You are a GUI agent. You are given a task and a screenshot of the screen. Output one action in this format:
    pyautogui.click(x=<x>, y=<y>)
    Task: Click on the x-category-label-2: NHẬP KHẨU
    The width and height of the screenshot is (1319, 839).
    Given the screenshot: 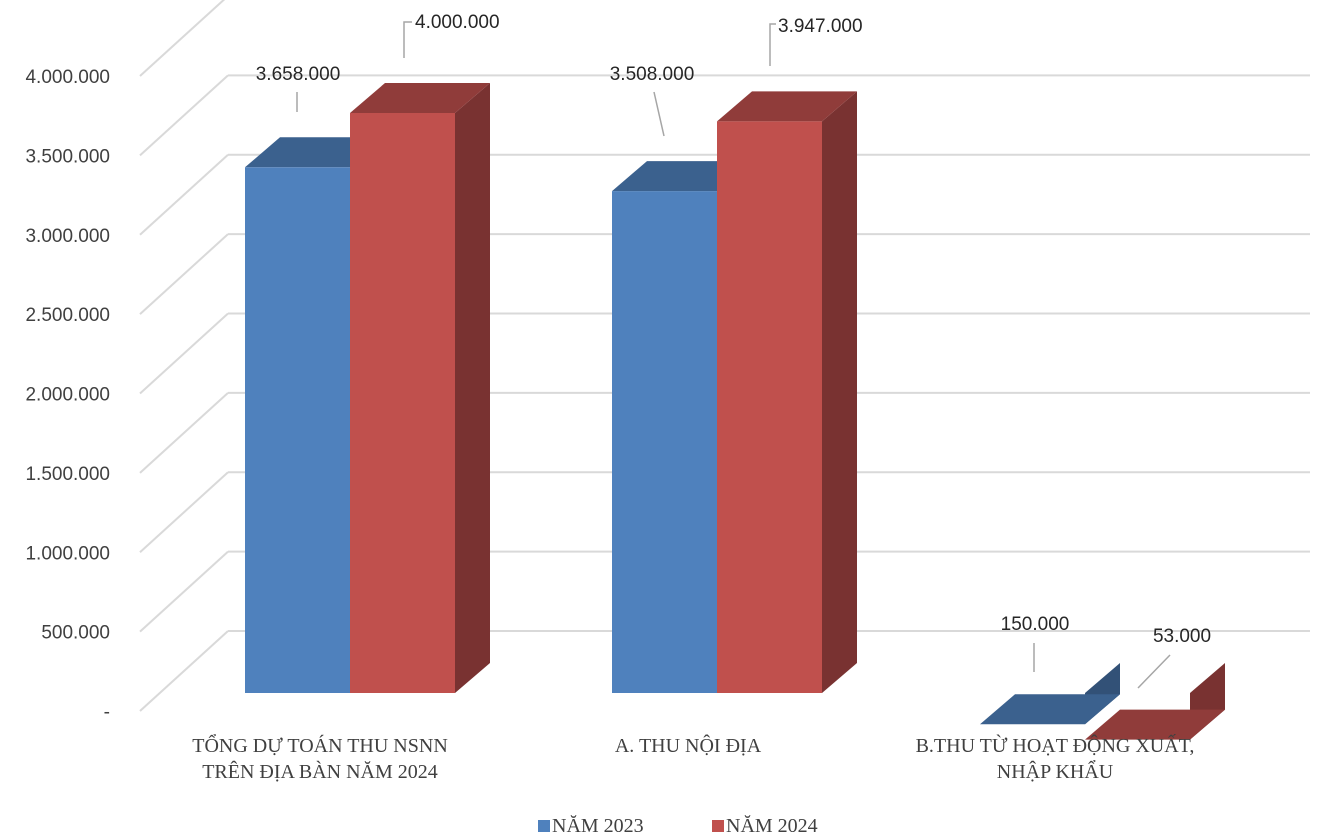 What is the action you would take?
    pyautogui.click(x=1055, y=771)
    